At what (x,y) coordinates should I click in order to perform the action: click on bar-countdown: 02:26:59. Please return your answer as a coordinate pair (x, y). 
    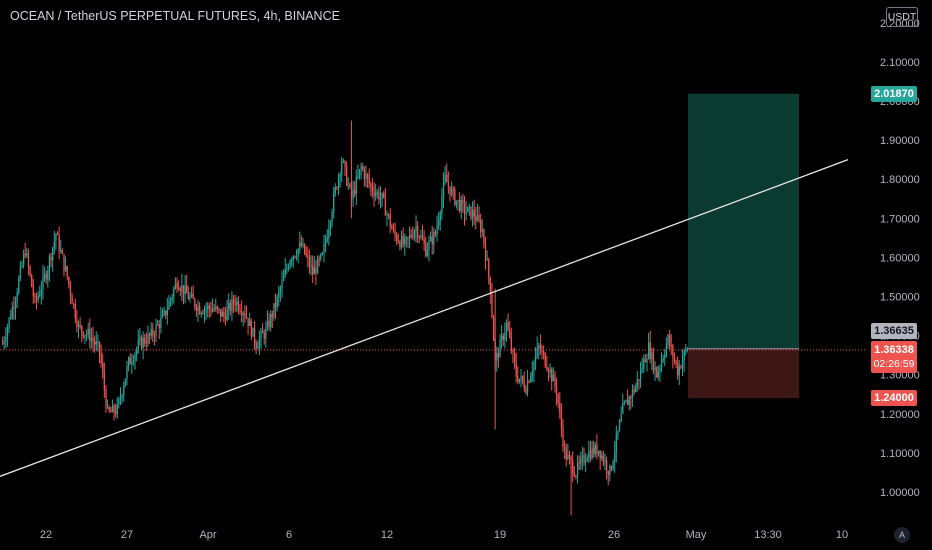
    Looking at the image, I should click on (894, 364).